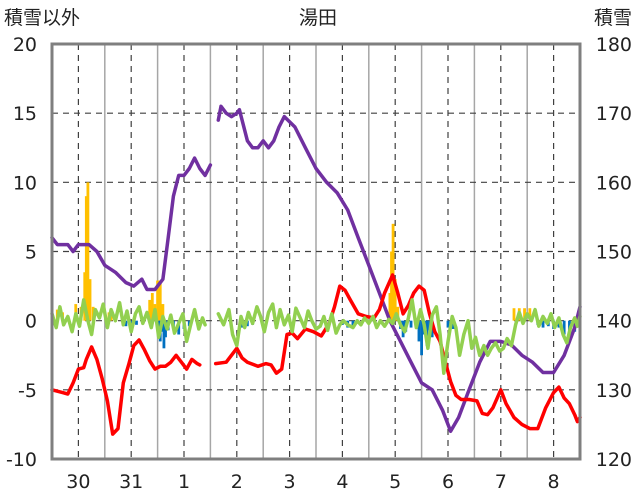 The width and height of the screenshot is (636, 501). What do you see at coordinates (131, 482) in the screenshot?
I see `x-tick-label: 31` at bounding box center [131, 482].